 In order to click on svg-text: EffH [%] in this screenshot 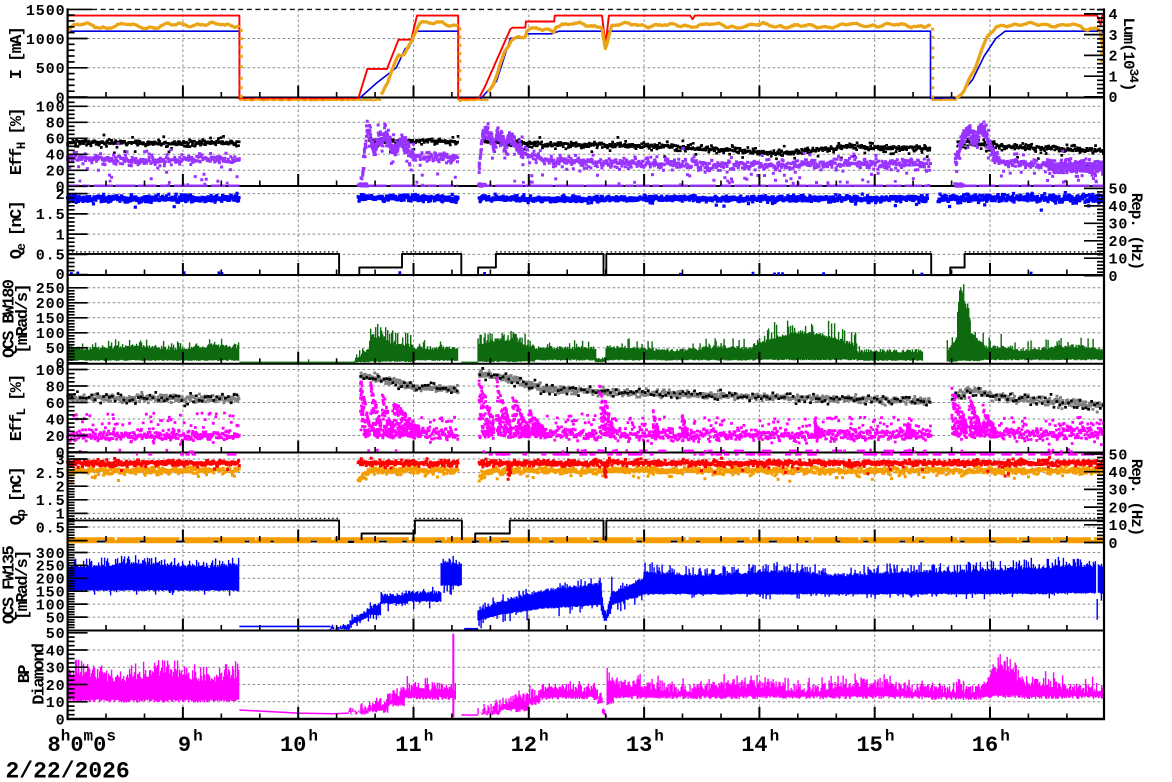, I will do `click(18, 142)`.